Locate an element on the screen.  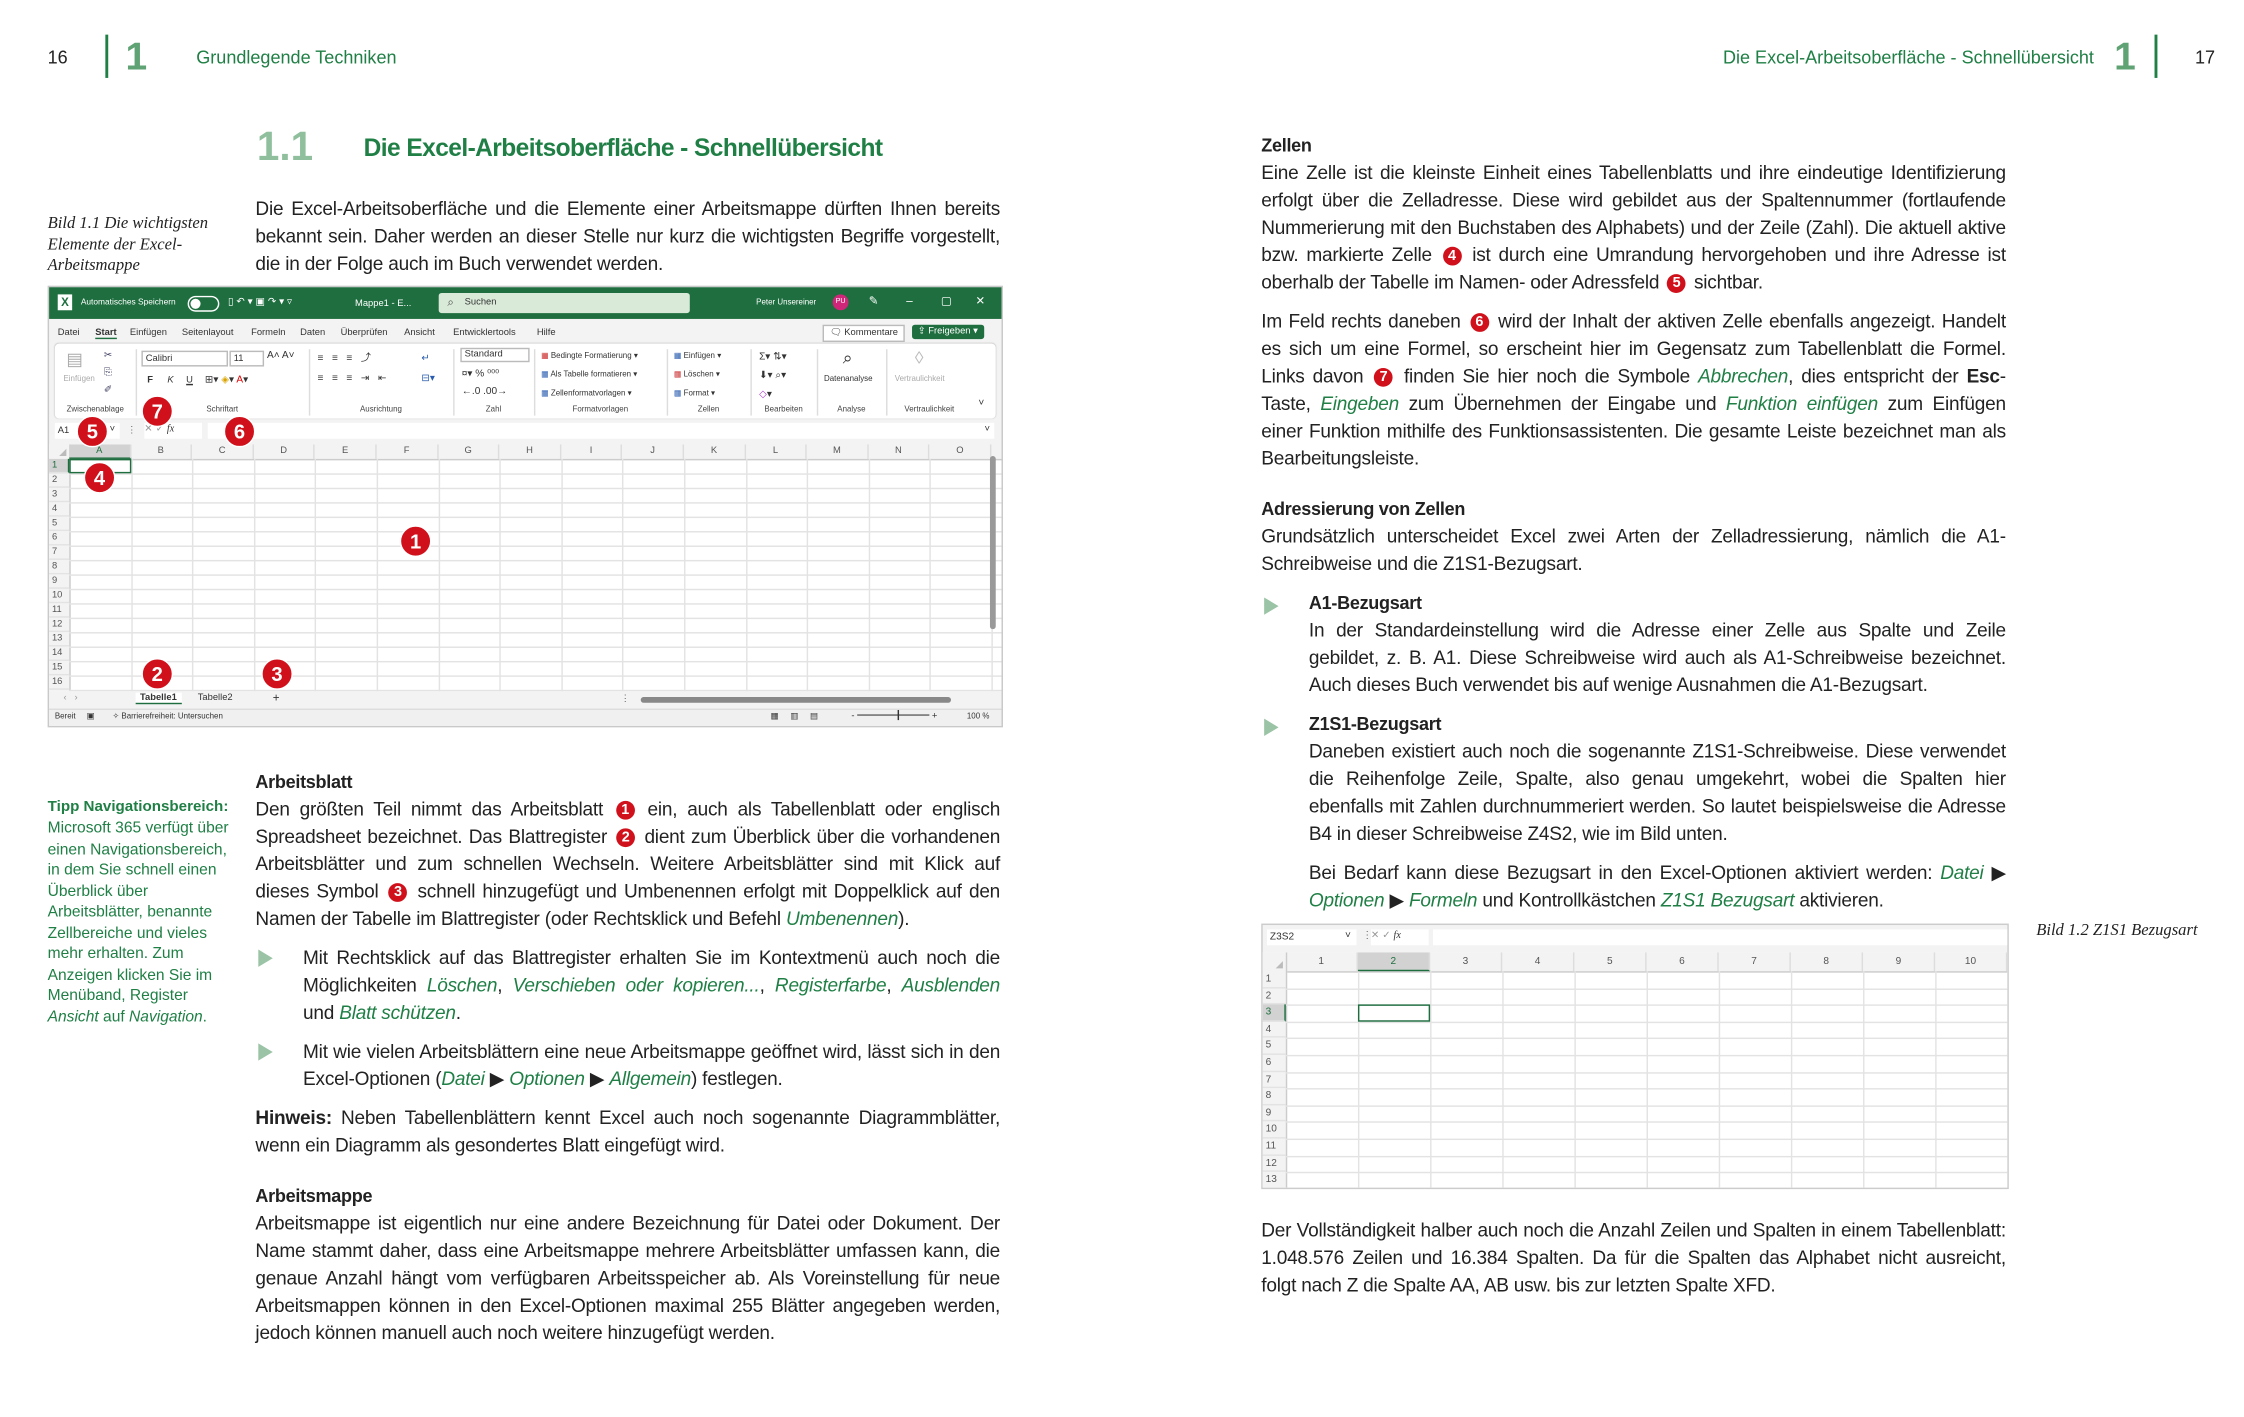
column-header: J is located at coordinates (654, 451).